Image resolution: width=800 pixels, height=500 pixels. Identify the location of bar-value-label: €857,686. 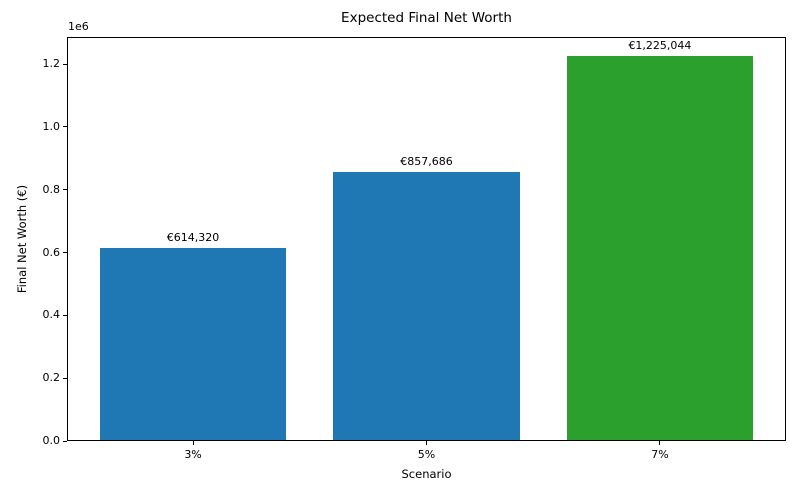
(426, 161).